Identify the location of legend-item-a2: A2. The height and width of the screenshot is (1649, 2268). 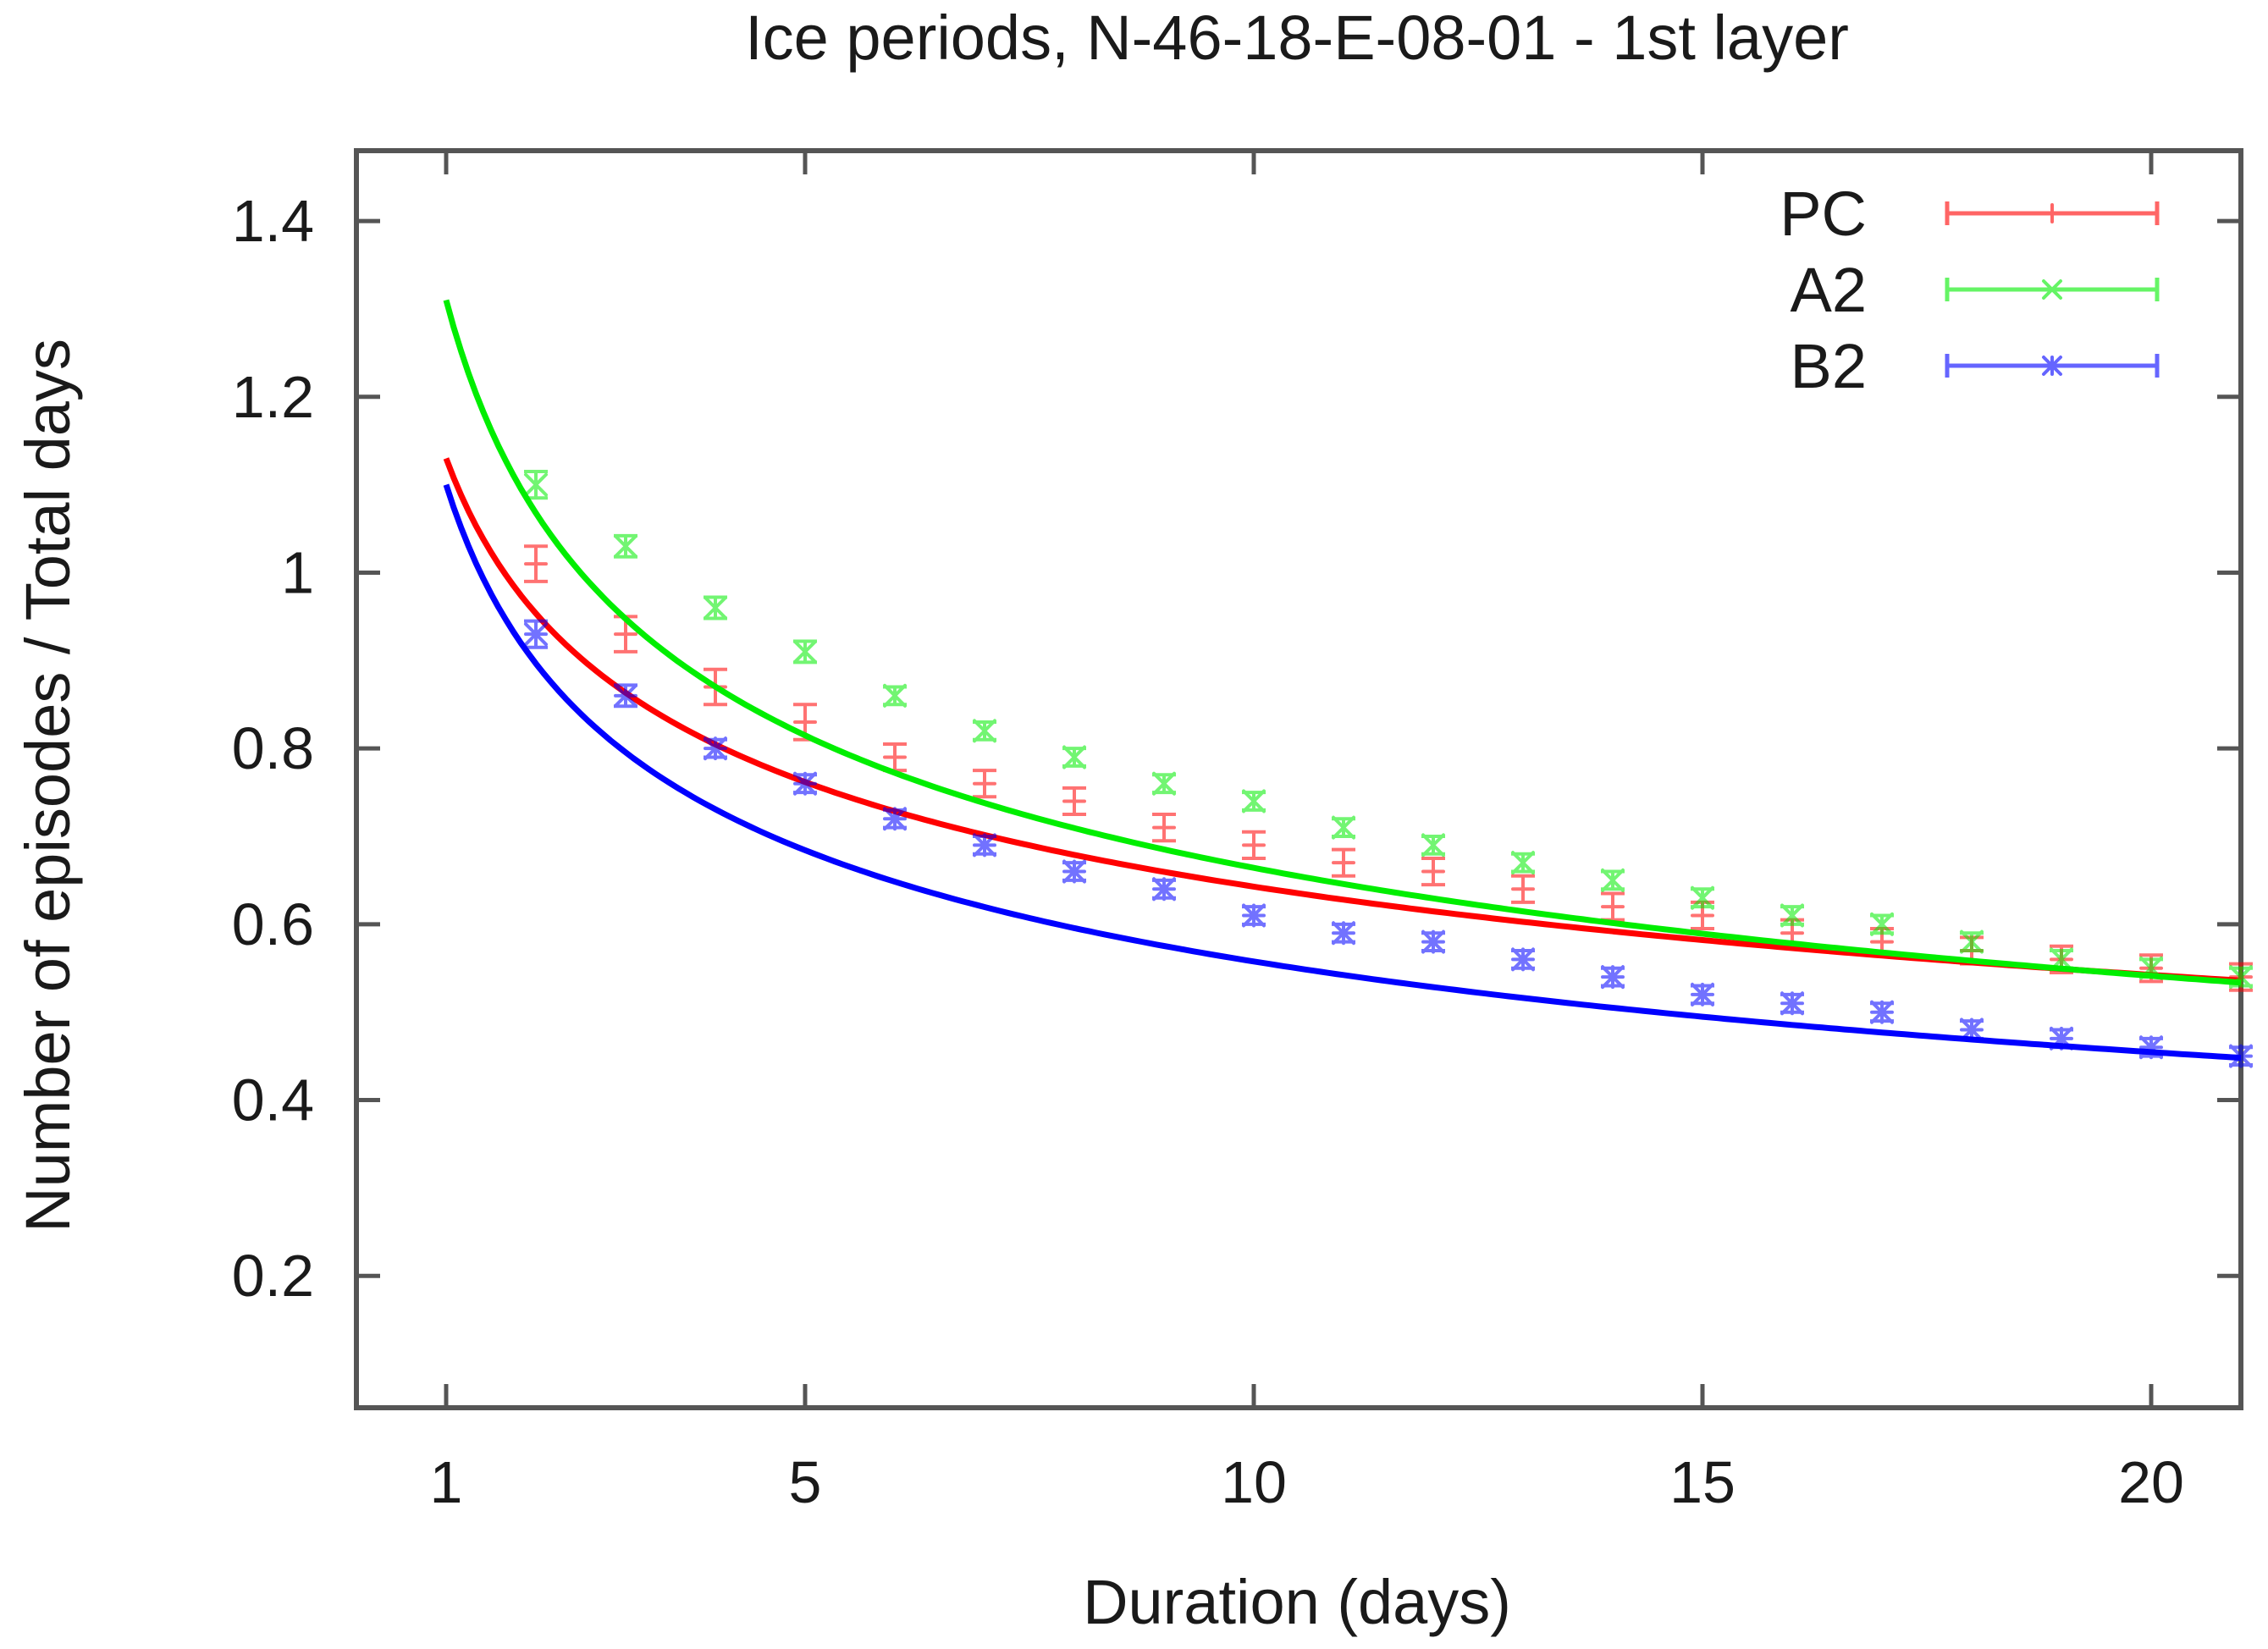
(1975, 290).